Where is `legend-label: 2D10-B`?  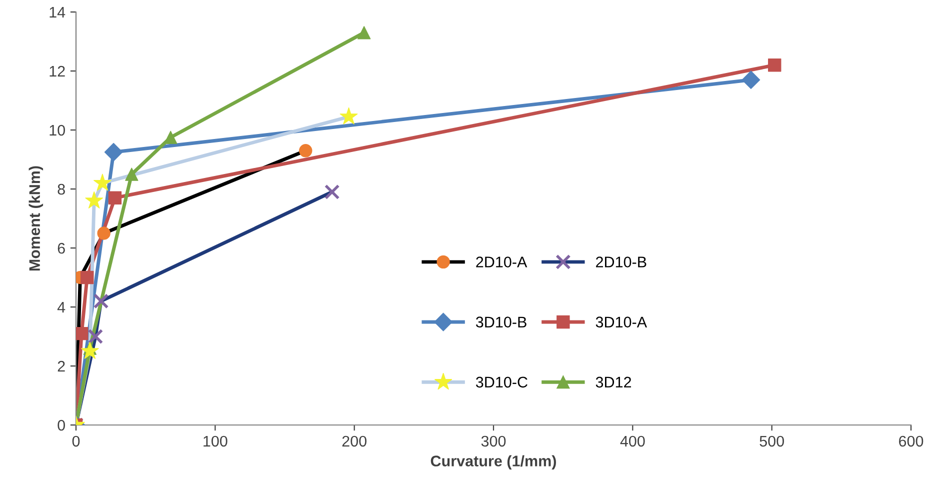 legend-label: 2D10-B is located at coordinates (621, 262).